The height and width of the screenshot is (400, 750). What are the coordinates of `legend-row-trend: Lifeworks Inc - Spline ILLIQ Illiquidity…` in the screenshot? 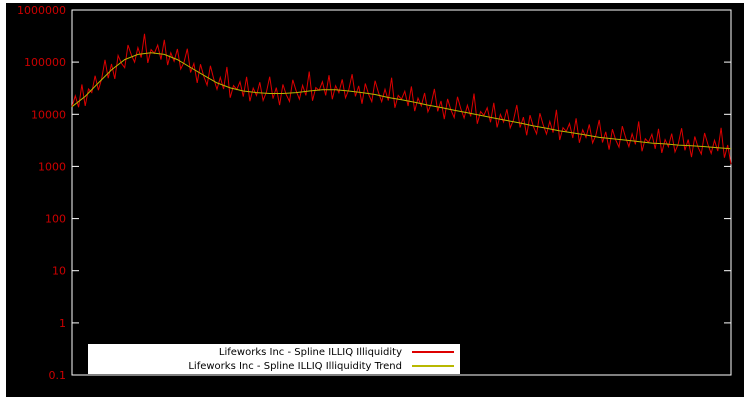 It's located at (272, 366).